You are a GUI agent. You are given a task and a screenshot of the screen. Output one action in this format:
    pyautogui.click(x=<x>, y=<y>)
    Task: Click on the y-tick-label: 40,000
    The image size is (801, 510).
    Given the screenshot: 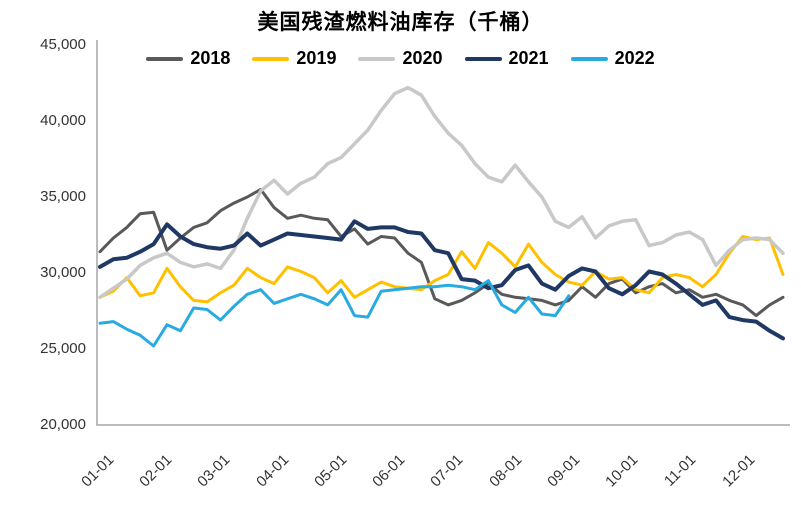 What is the action you would take?
    pyautogui.click(x=63, y=120)
    